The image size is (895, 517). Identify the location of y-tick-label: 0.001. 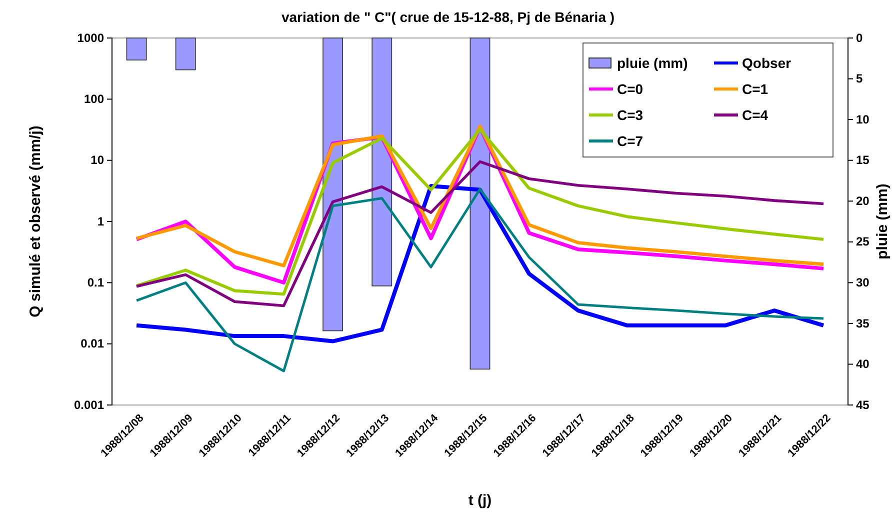
(89, 405).